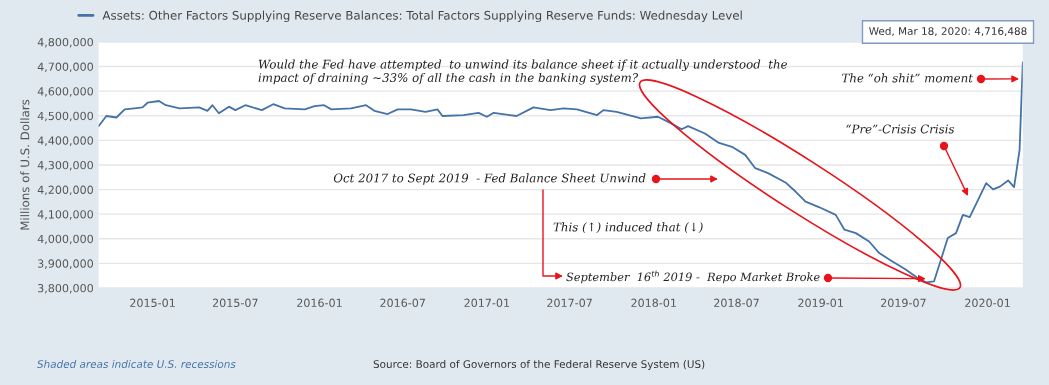 This screenshot has height=385, width=1049. Describe the element at coordinates (152, 302) in the screenshot. I see `x-tick-label: 2015-01` at that location.